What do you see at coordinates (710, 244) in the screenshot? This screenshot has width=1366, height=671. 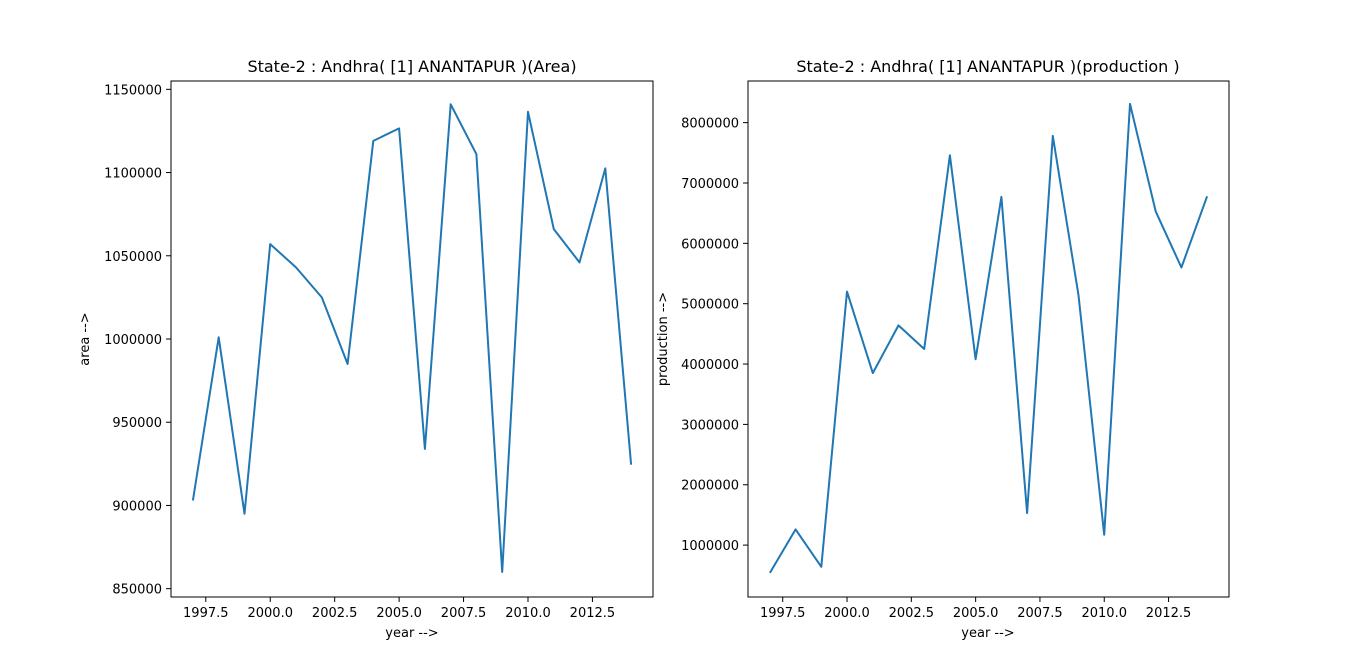 I see `y-tick-label: 6000000` at bounding box center [710, 244].